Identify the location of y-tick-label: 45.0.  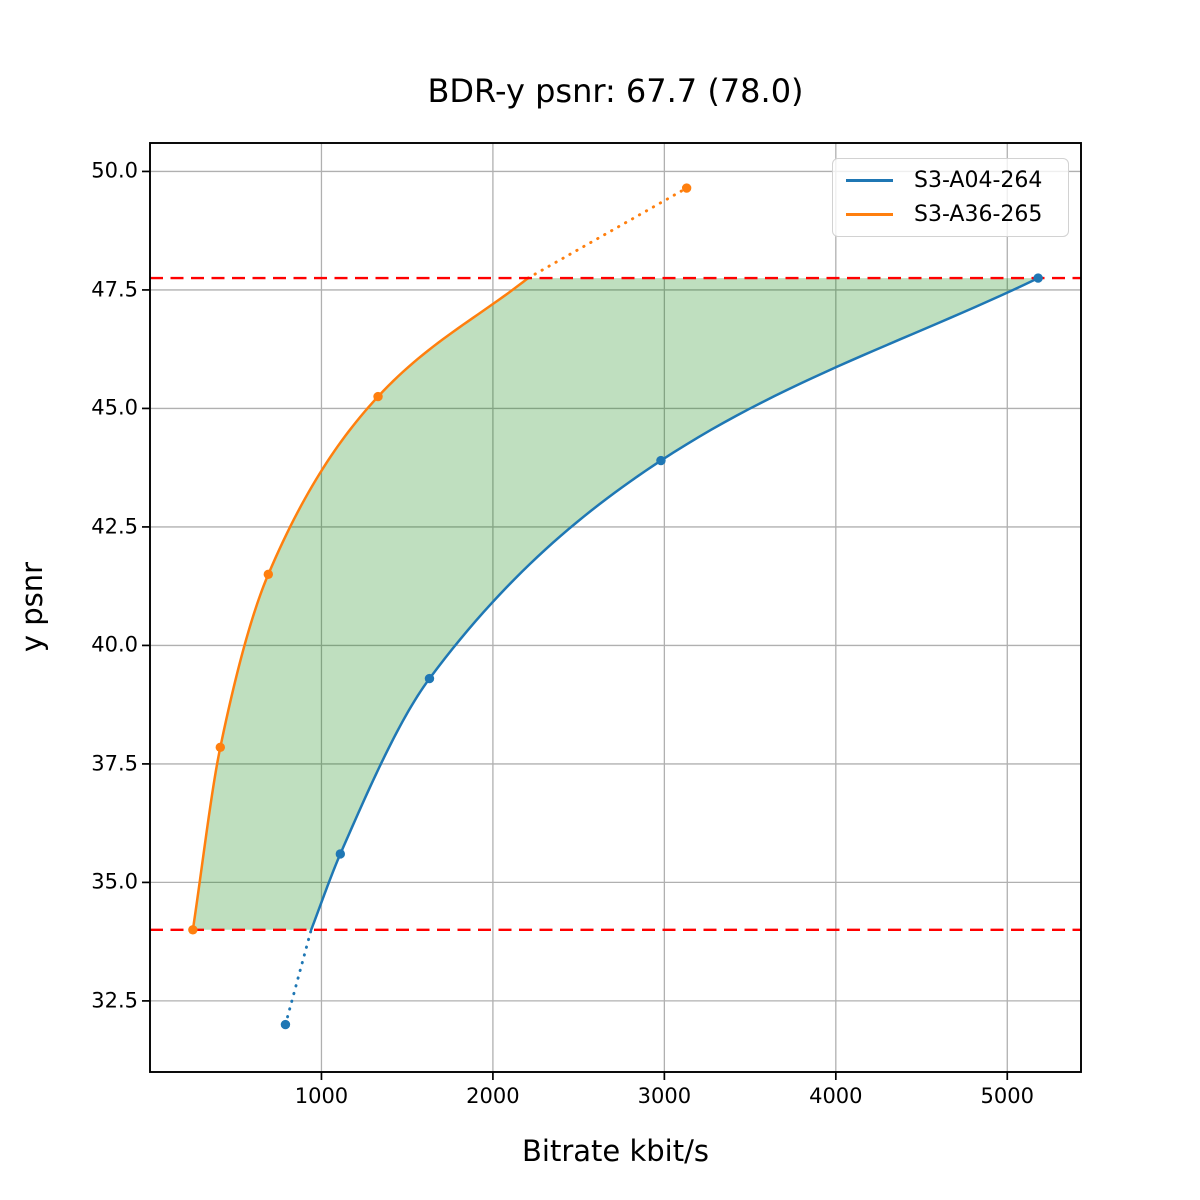
(114, 407).